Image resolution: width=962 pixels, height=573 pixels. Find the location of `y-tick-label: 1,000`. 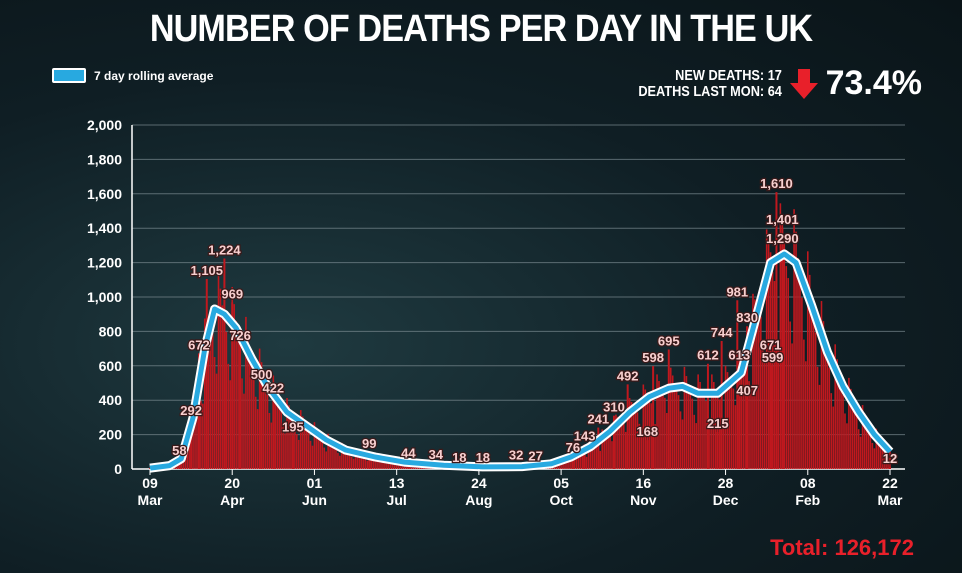

y-tick-label: 1,000 is located at coordinates (104, 297).